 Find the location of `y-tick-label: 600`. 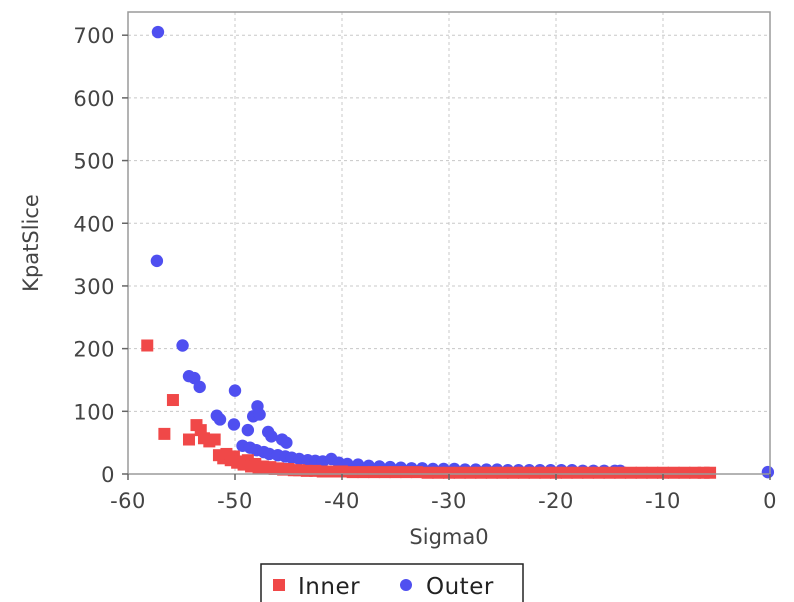

y-tick-label: 600 is located at coordinates (94, 99).